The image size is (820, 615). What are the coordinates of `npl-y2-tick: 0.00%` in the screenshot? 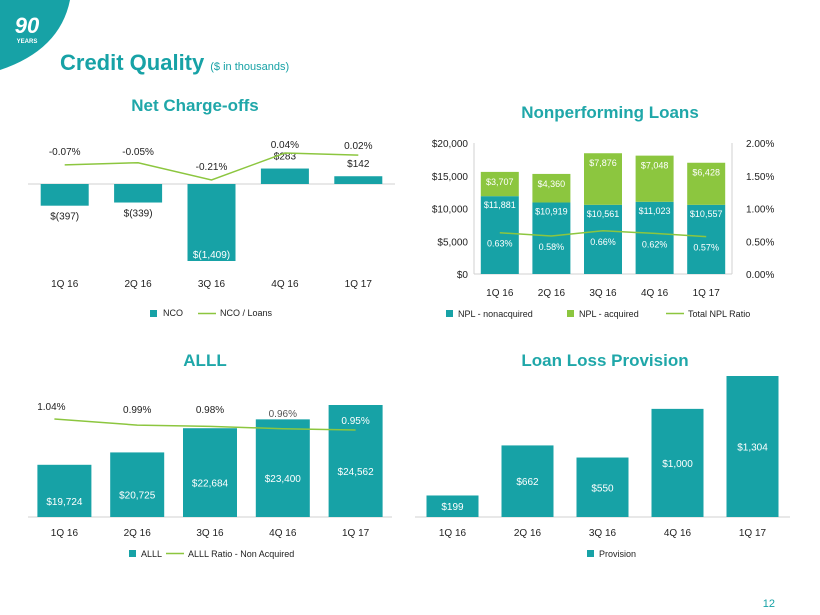 It's located at (760, 275).